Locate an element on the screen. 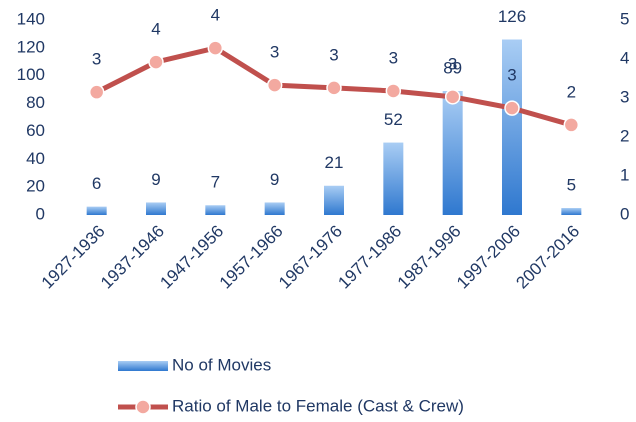 The height and width of the screenshot is (422, 636). y2-tick-label: 0 is located at coordinates (624, 213).